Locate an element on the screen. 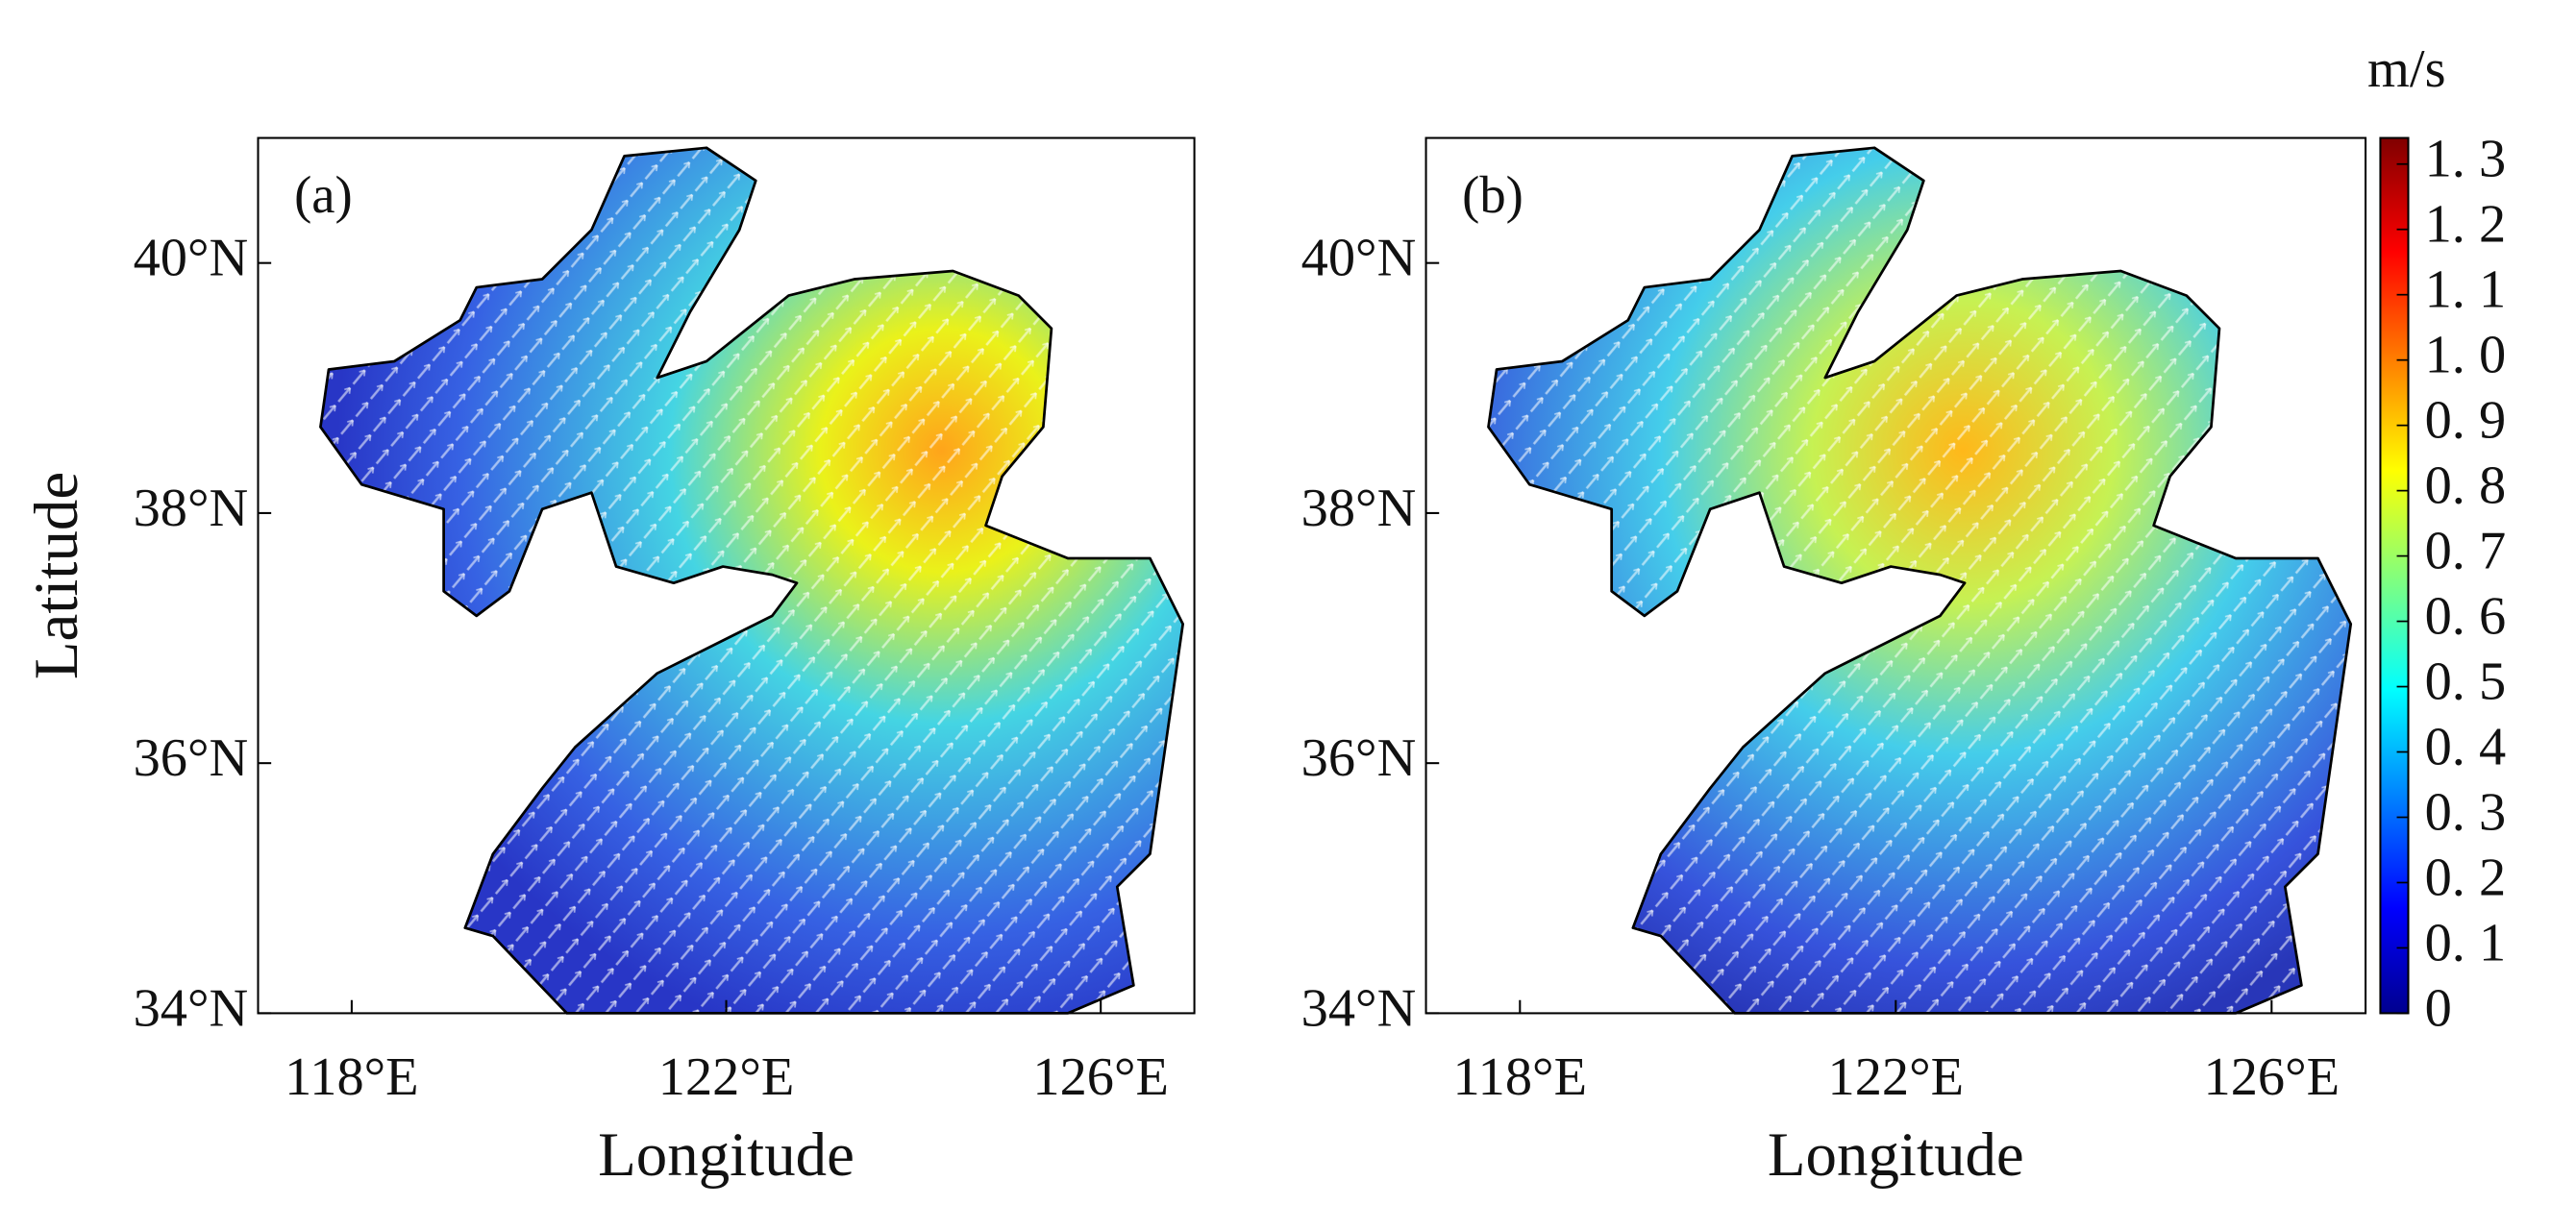  colorbar-ramp is located at coordinates (2394, 576).